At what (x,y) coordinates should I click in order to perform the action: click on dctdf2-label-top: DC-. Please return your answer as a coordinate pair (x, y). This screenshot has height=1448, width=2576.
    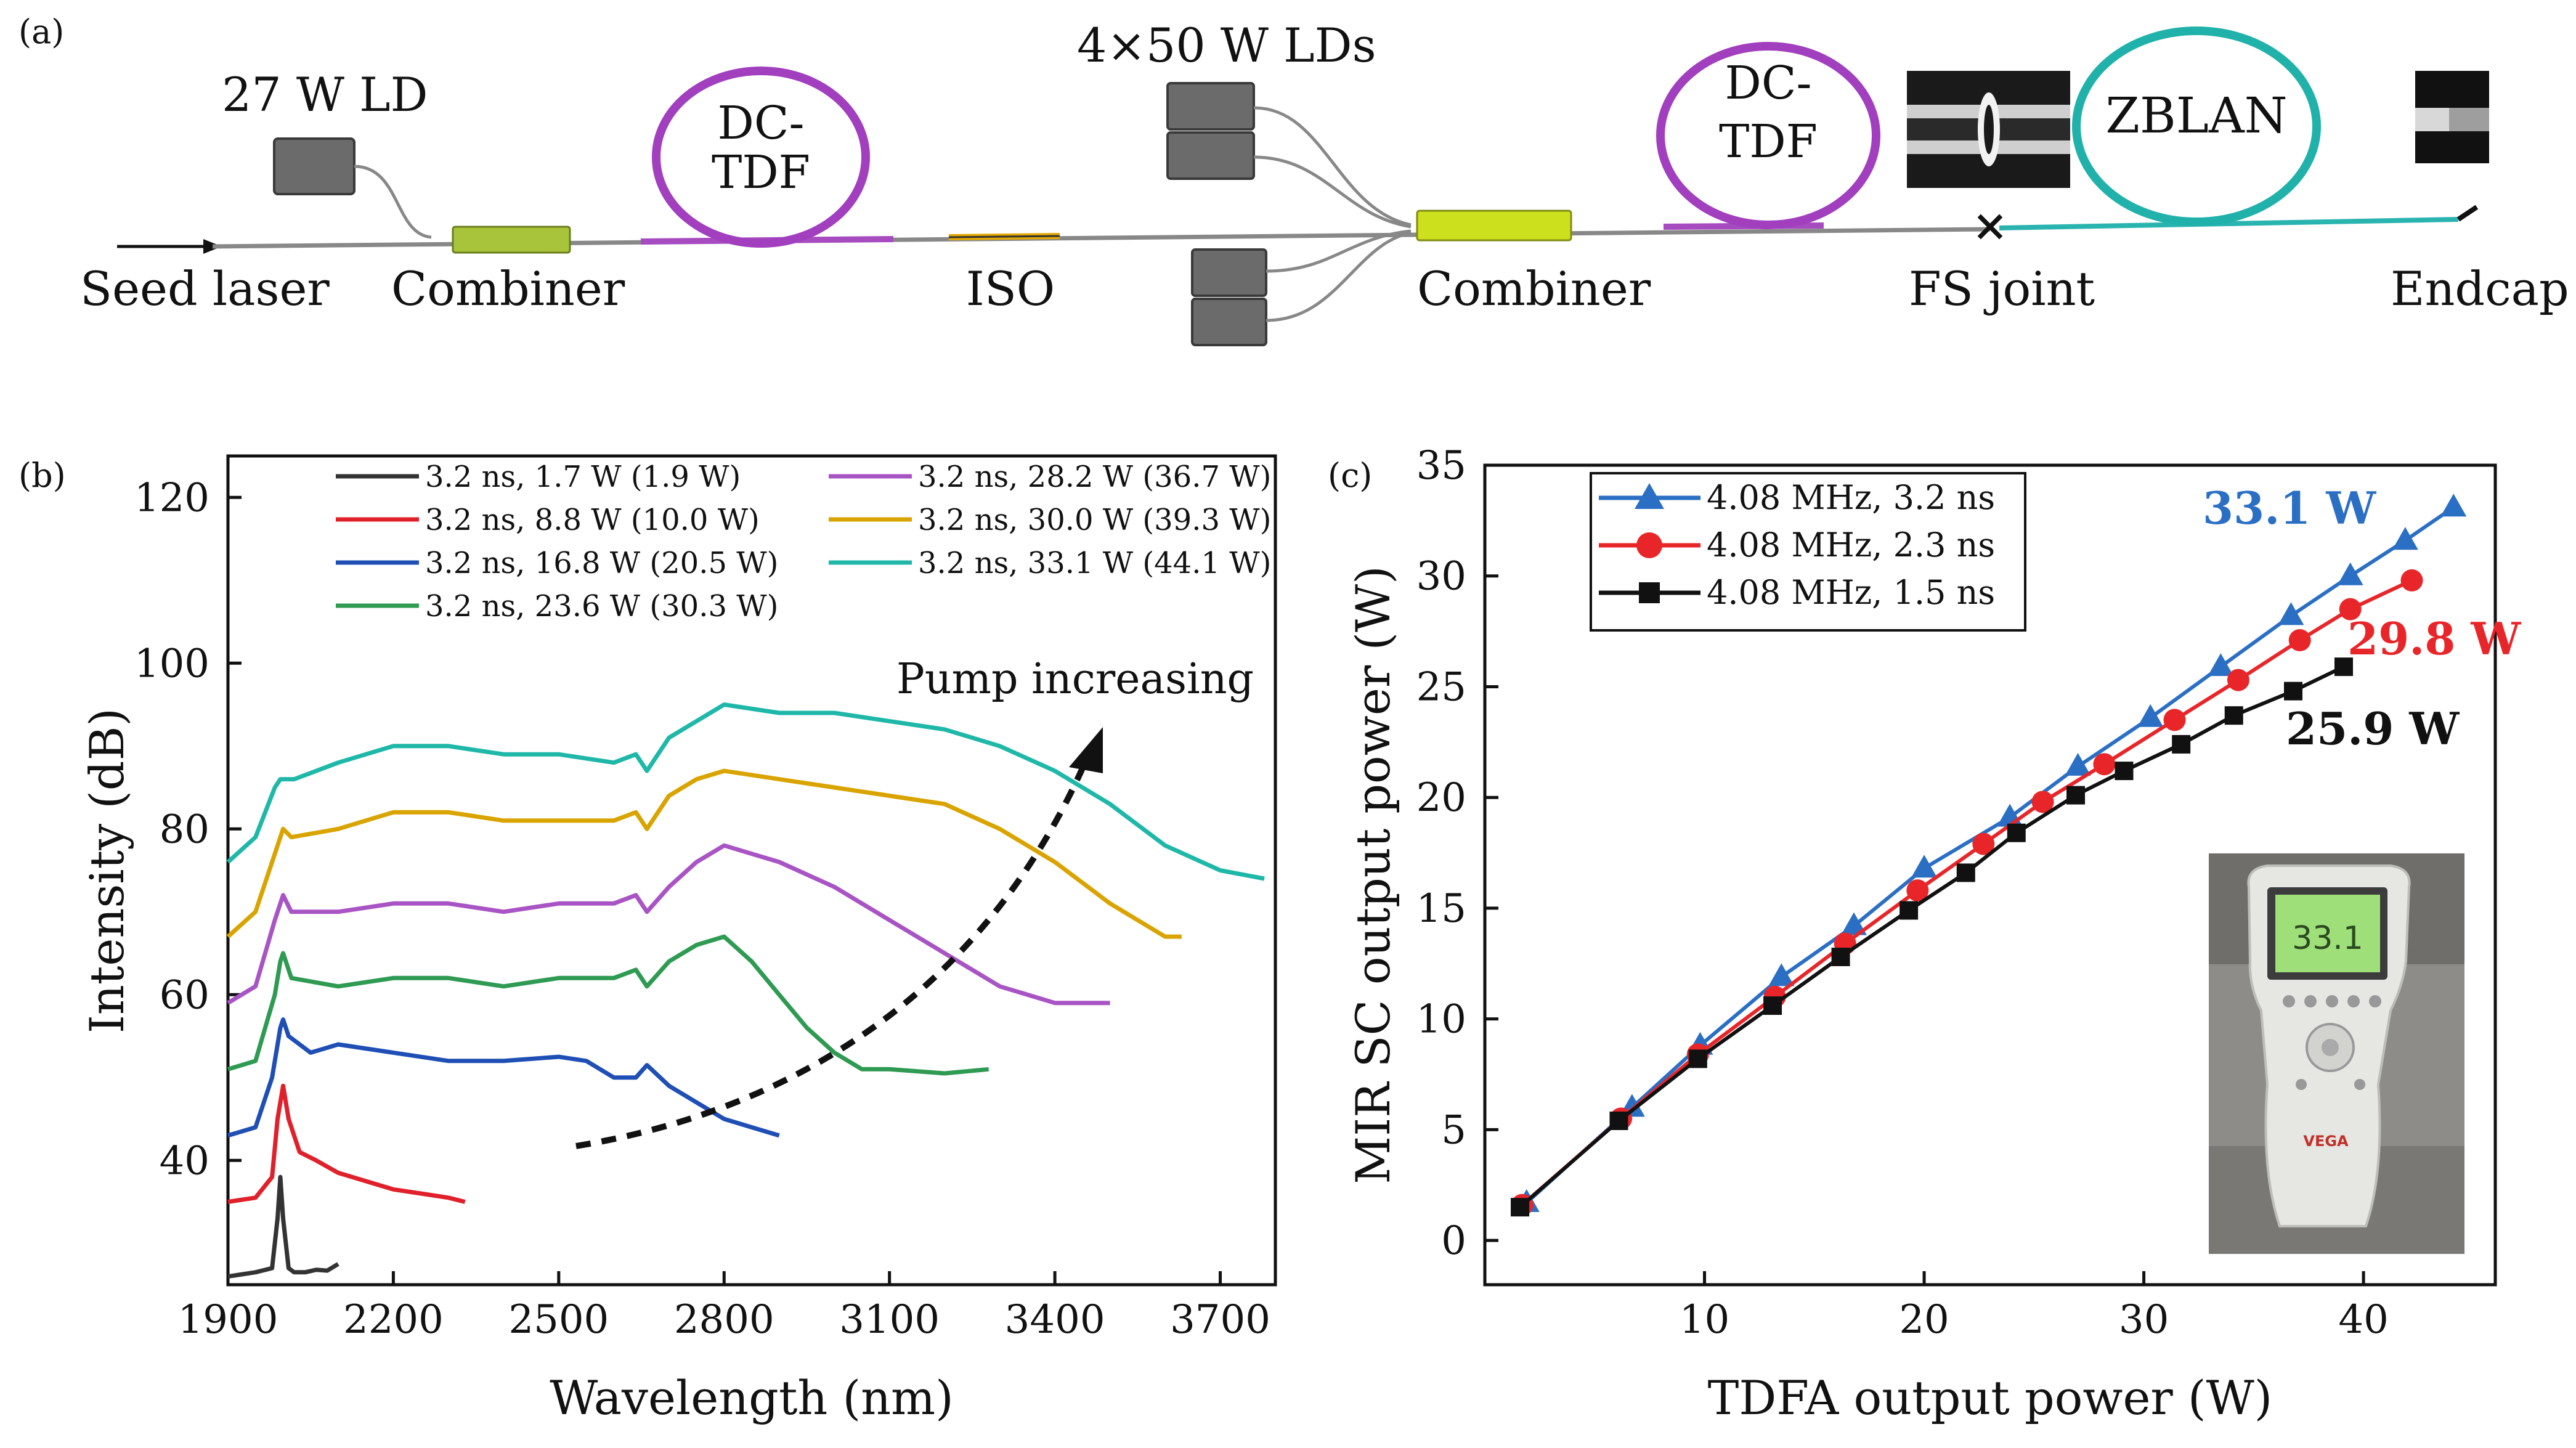
    Looking at the image, I should click on (1768, 83).